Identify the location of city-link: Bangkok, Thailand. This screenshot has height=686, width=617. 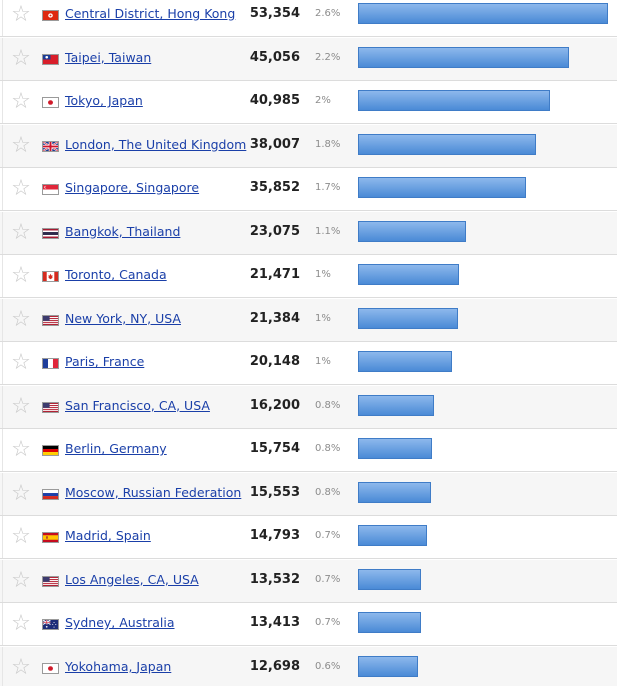
(123, 231).